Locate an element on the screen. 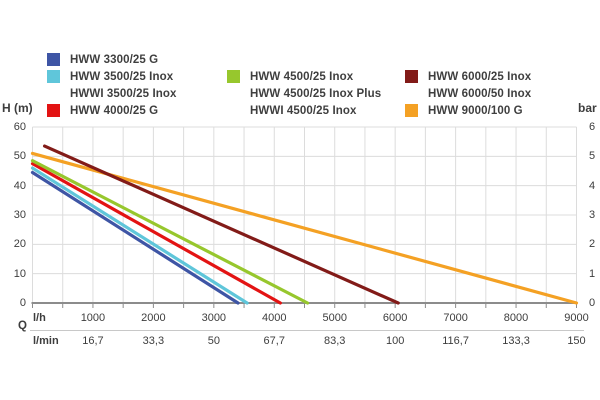 This screenshot has height=400, width=600. legend-label: HWW 6000/25 Inox is located at coordinates (480, 76).